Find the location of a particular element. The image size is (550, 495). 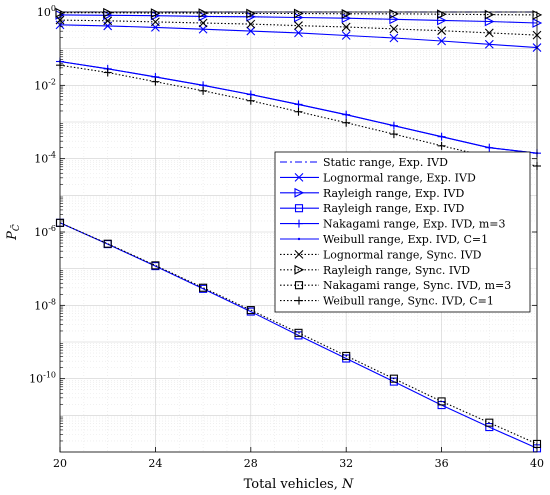

x-tick-label: 24 is located at coordinates (155, 463).